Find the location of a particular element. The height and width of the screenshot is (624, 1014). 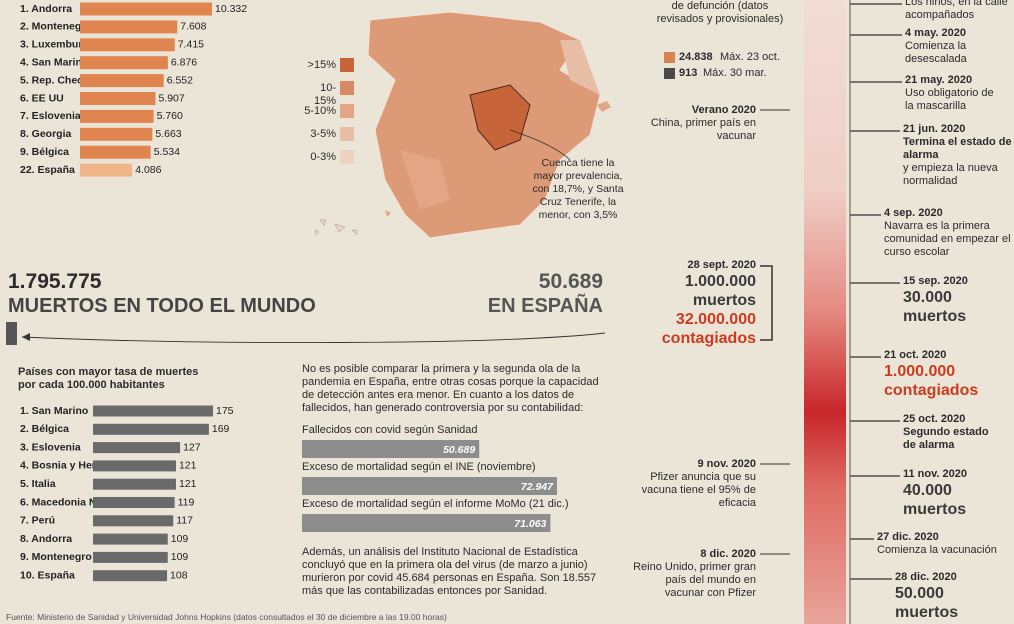

event-bold: Segundo estado de alarma is located at coordinates (946, 438).